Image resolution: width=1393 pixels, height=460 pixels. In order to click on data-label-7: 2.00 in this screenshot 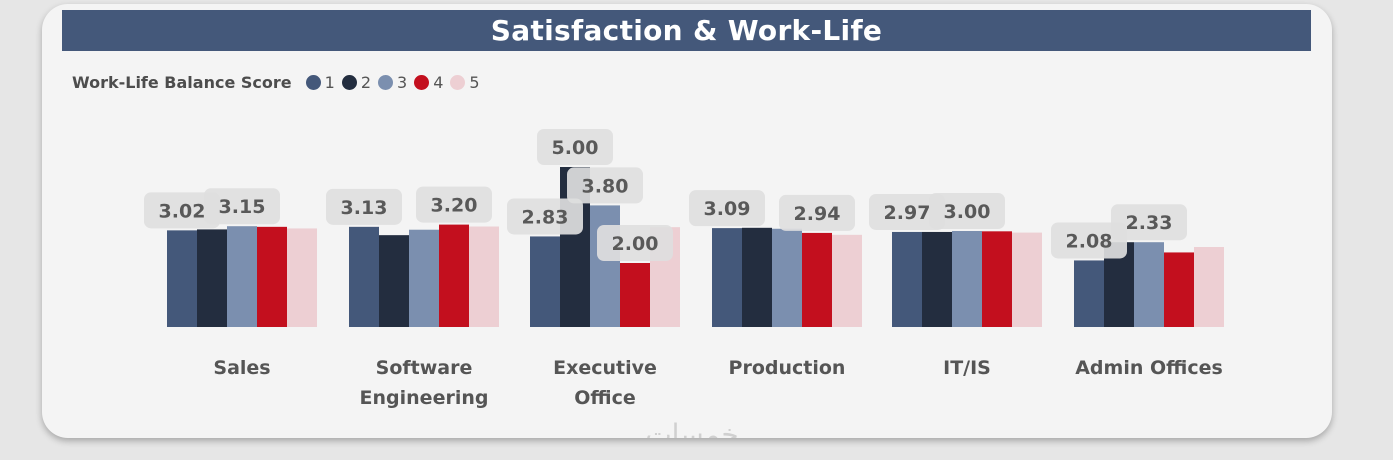, I will do `click(635, 244)`.